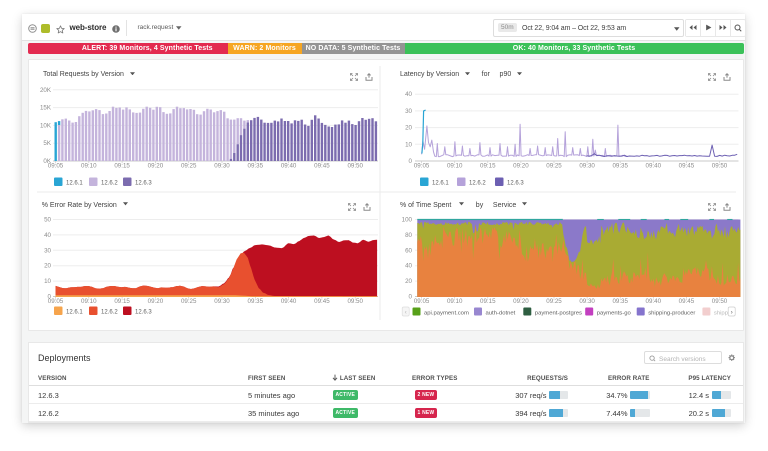 This screenshot has height=451, width=768. I want to click on svg-text: 60, so click(408, 250).